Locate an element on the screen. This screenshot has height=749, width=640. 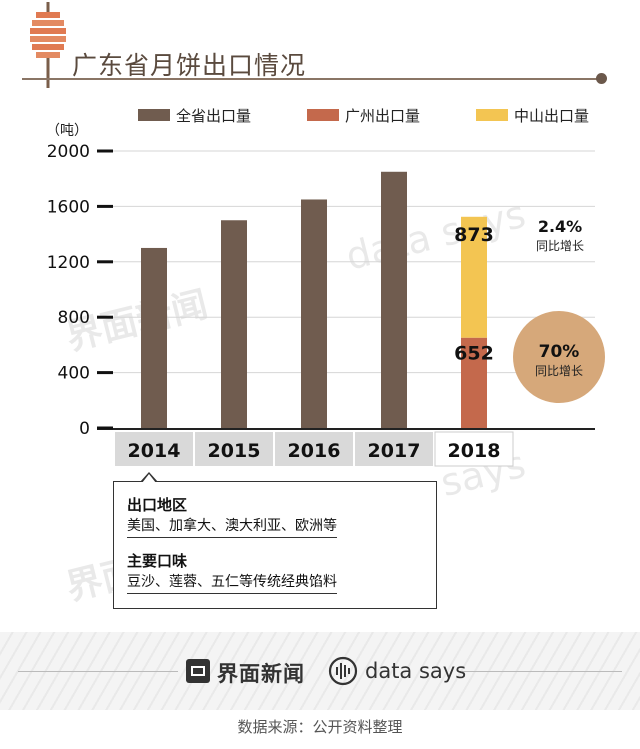
x-band-2014 is located at coordinates (154, 449).